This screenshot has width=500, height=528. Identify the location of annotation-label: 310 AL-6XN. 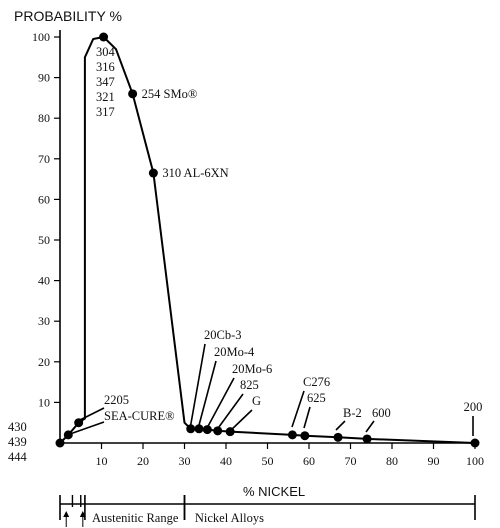
(195, 173).